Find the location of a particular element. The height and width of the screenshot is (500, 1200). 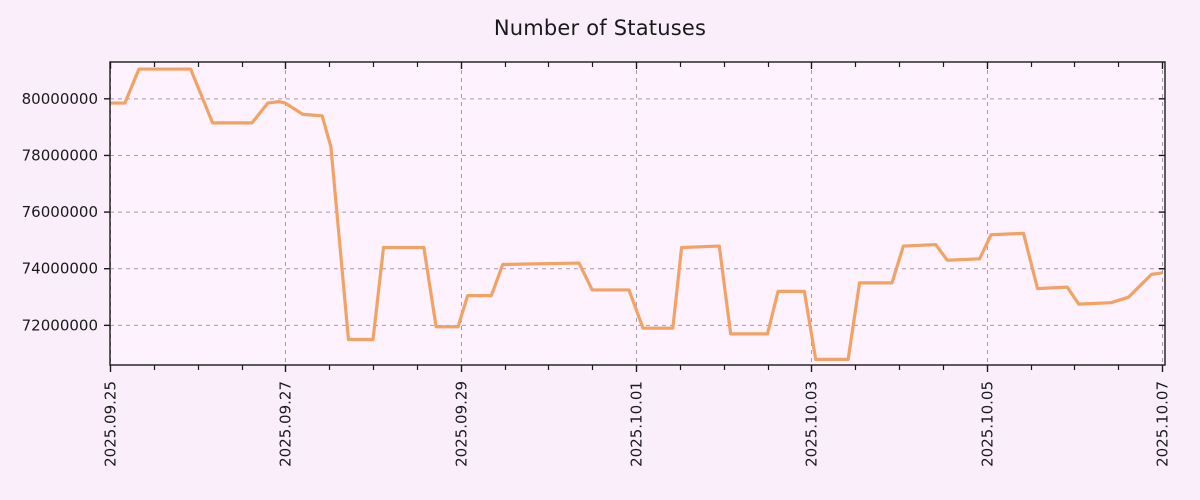

x-axis-tick-label: 2025.09.29 is located at coordinates (462, 424).